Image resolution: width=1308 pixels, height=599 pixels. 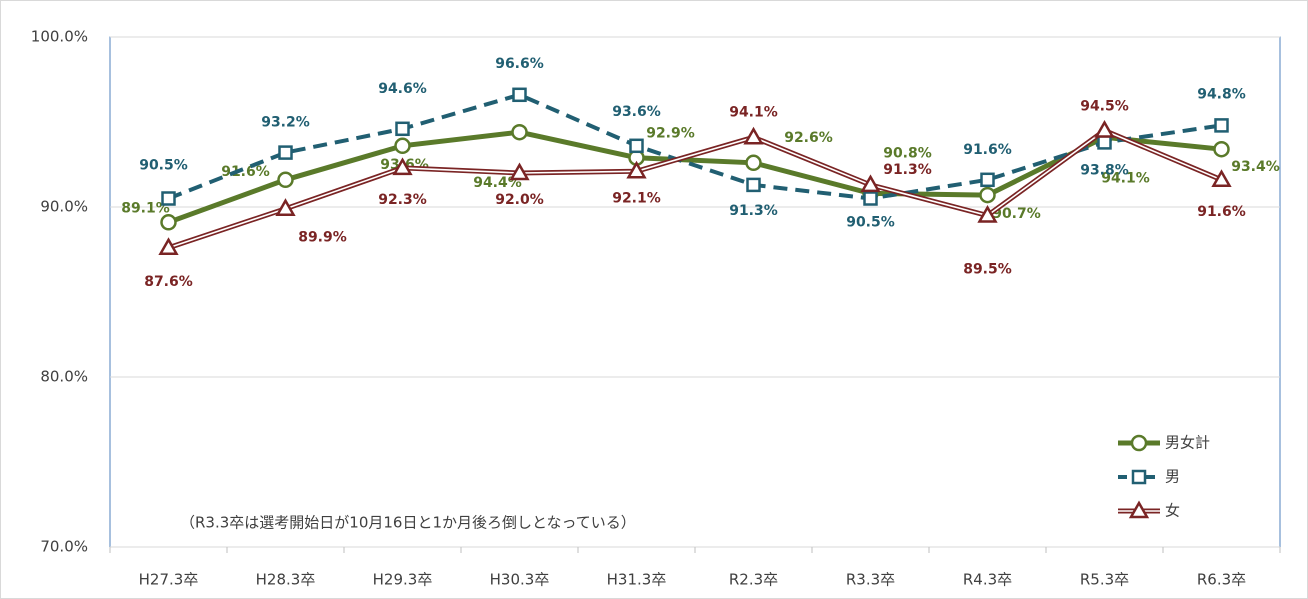 What do you see at coordinates (1221, 580) in the screenshot?
I see `x-tick-label: R6.3卒` at bounding box center [1221, 580].